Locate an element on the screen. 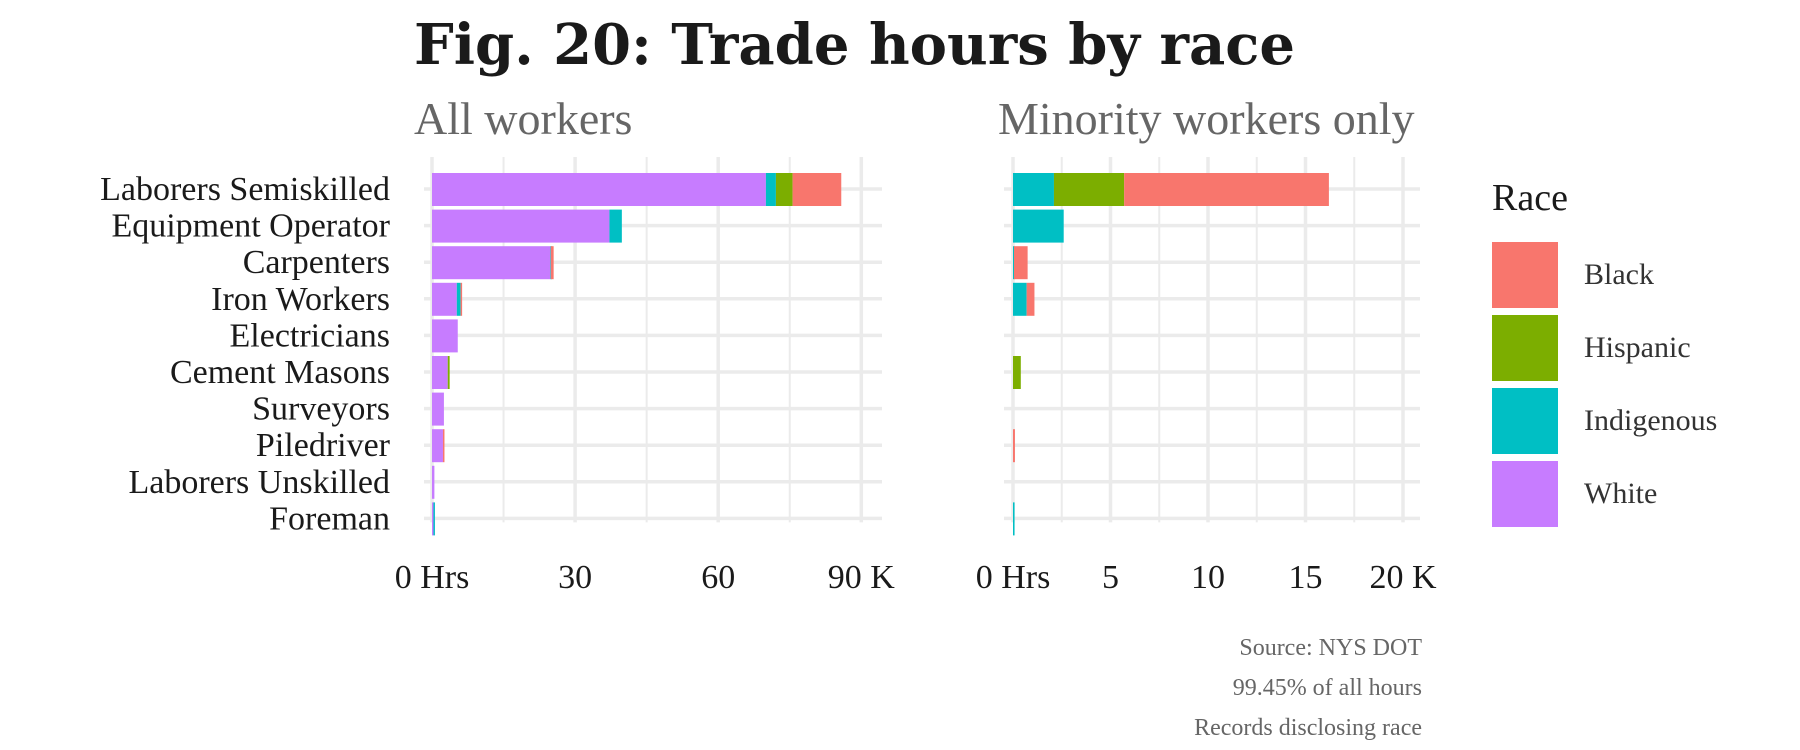 The width and height of the screenshot is (1800, 750). bar-white-iron-workers is located at coordinates (444, 299).